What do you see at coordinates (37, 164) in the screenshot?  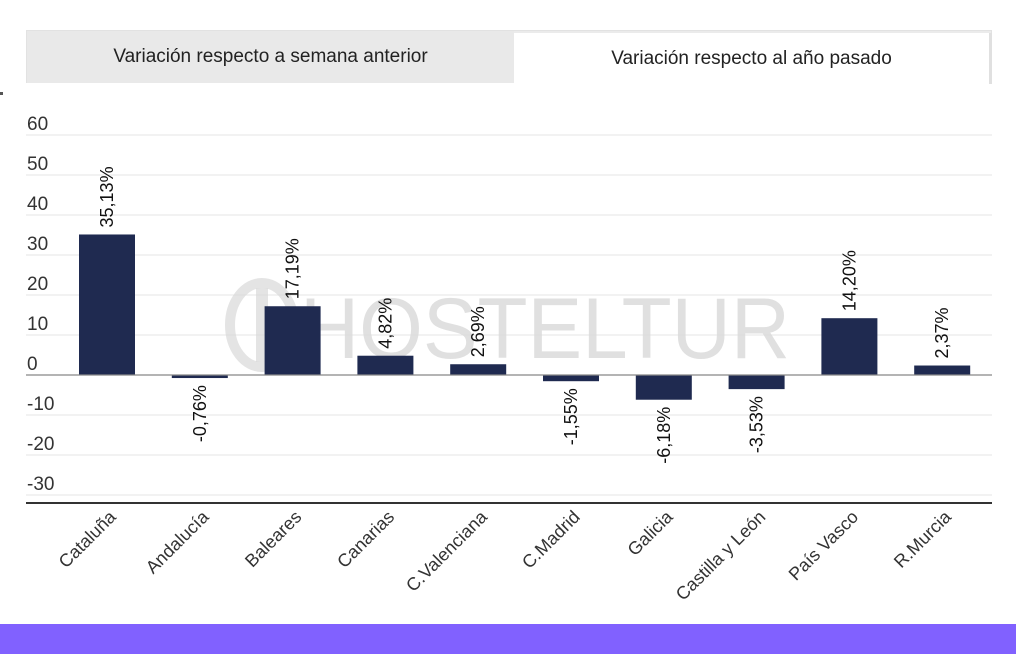 I see `y-tick-label: 50` at bounding box center [37, 164].